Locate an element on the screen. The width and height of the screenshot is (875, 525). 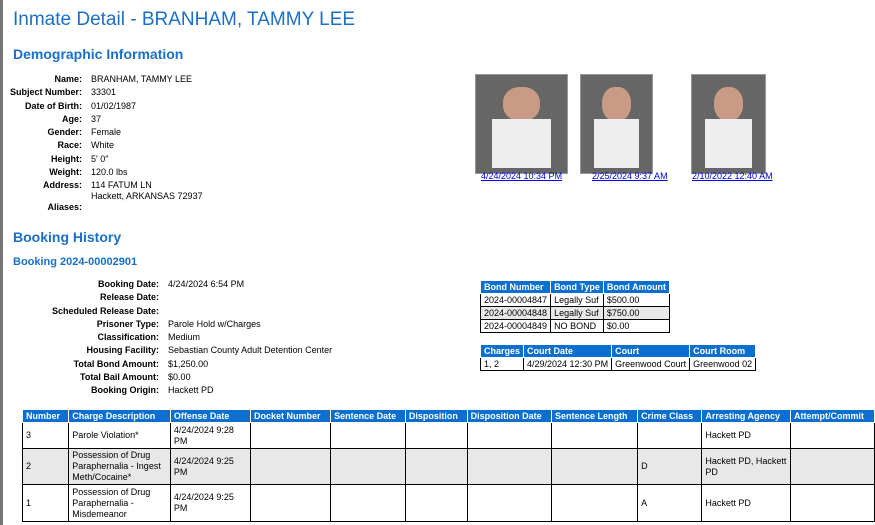
table-cell: $500.00 is located at coordinates (636, 300).